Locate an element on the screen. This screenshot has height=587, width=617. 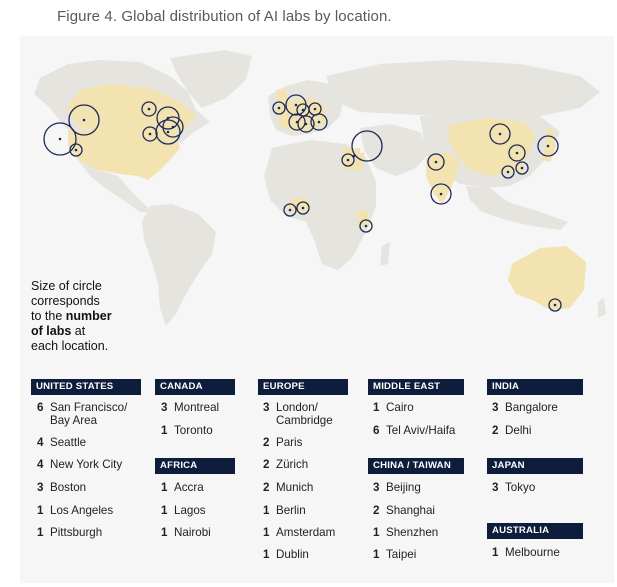
new-zealand is located at coordinates (602, 308).